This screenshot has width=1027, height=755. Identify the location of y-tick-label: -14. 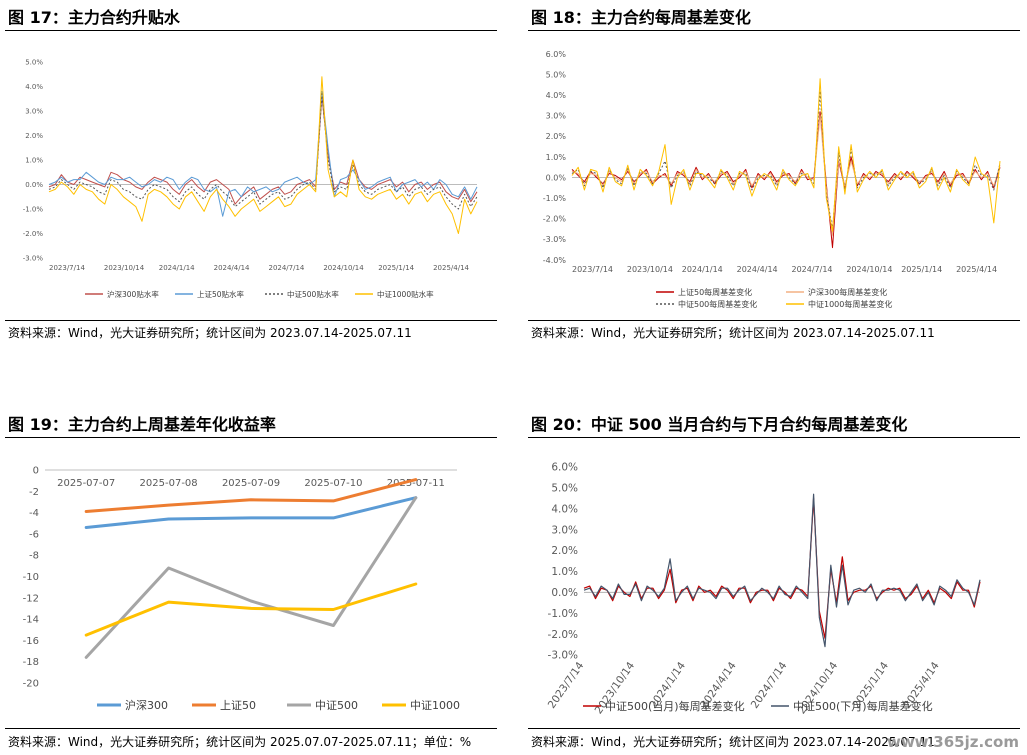
(31, 620).